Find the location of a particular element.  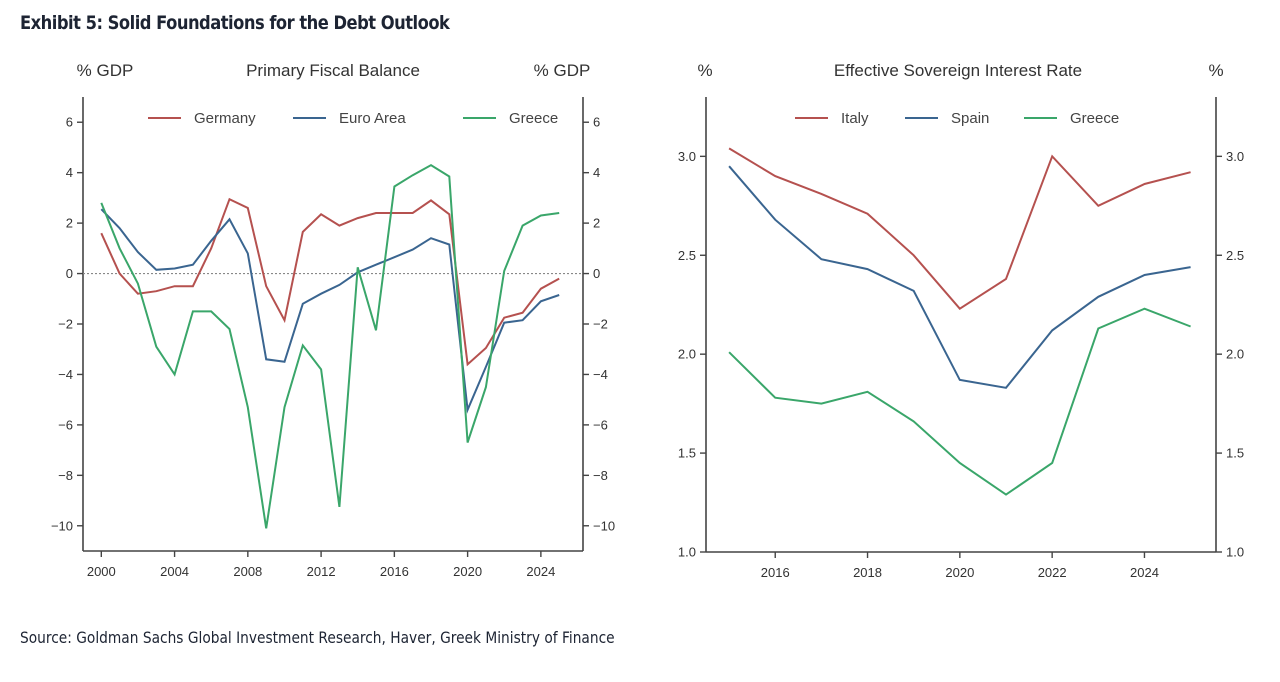

x-tick-label: 2012 is located at coordinates (321, 571).